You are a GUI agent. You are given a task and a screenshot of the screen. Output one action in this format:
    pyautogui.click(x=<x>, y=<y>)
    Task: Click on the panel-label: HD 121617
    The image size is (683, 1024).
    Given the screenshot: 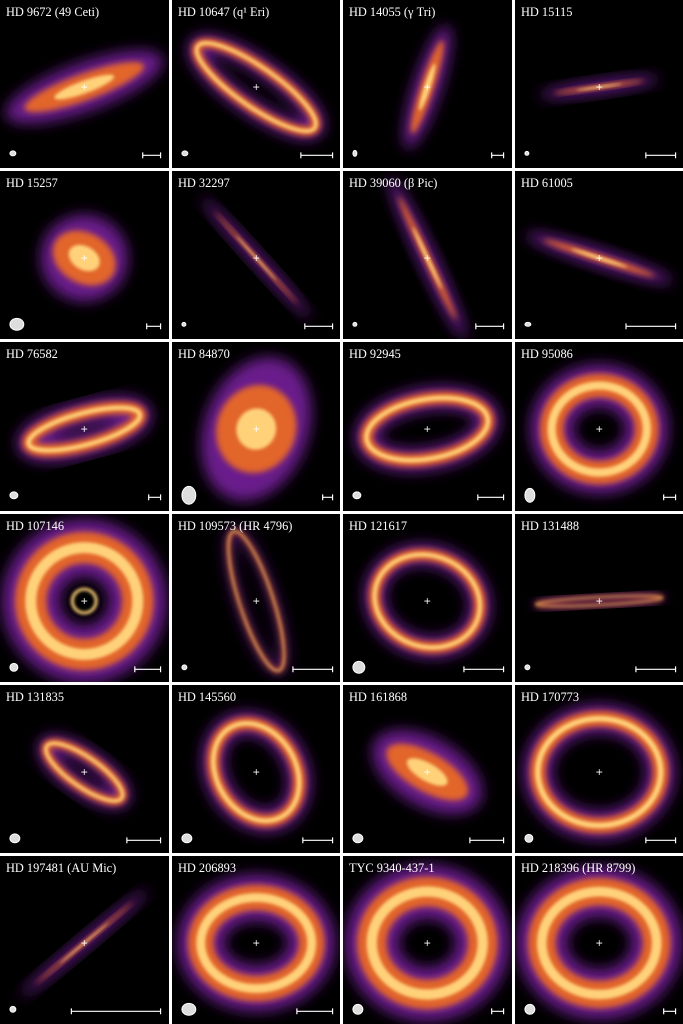 What is the action you would take?
    pyautogui.click(x=378, y=525)
    